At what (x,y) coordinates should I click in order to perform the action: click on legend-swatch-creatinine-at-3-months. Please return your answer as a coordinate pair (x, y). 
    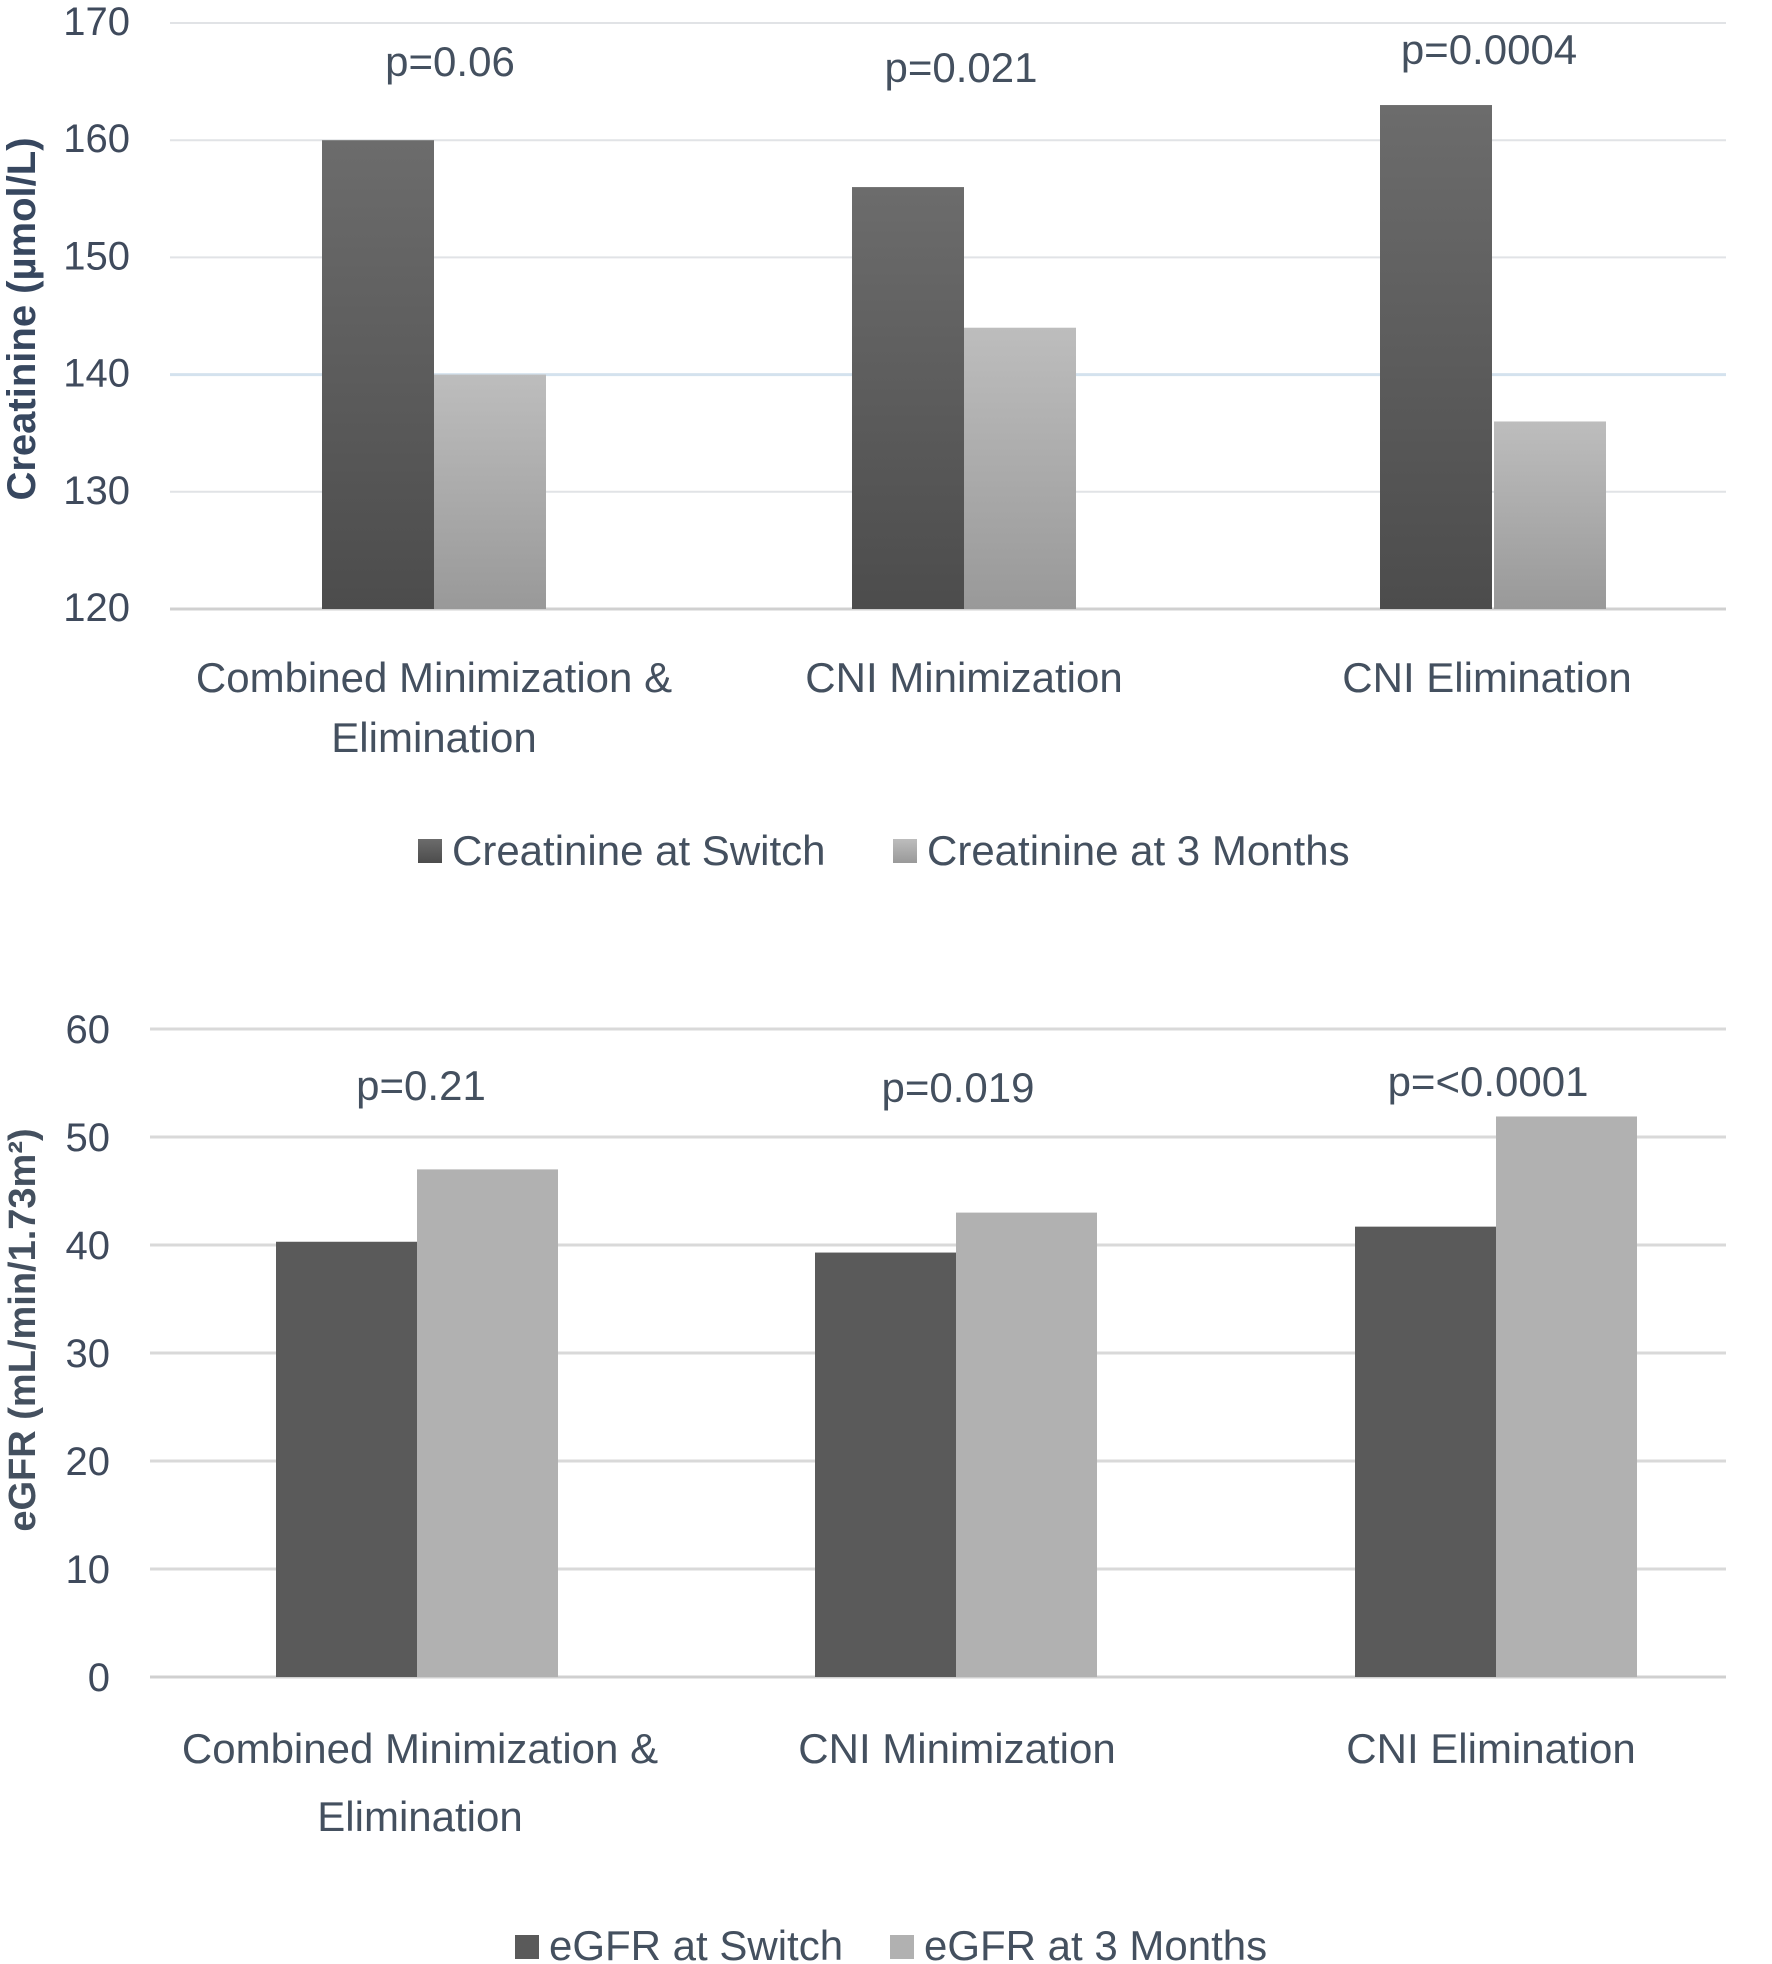
    Looking at the image, I should click on (905, 851).